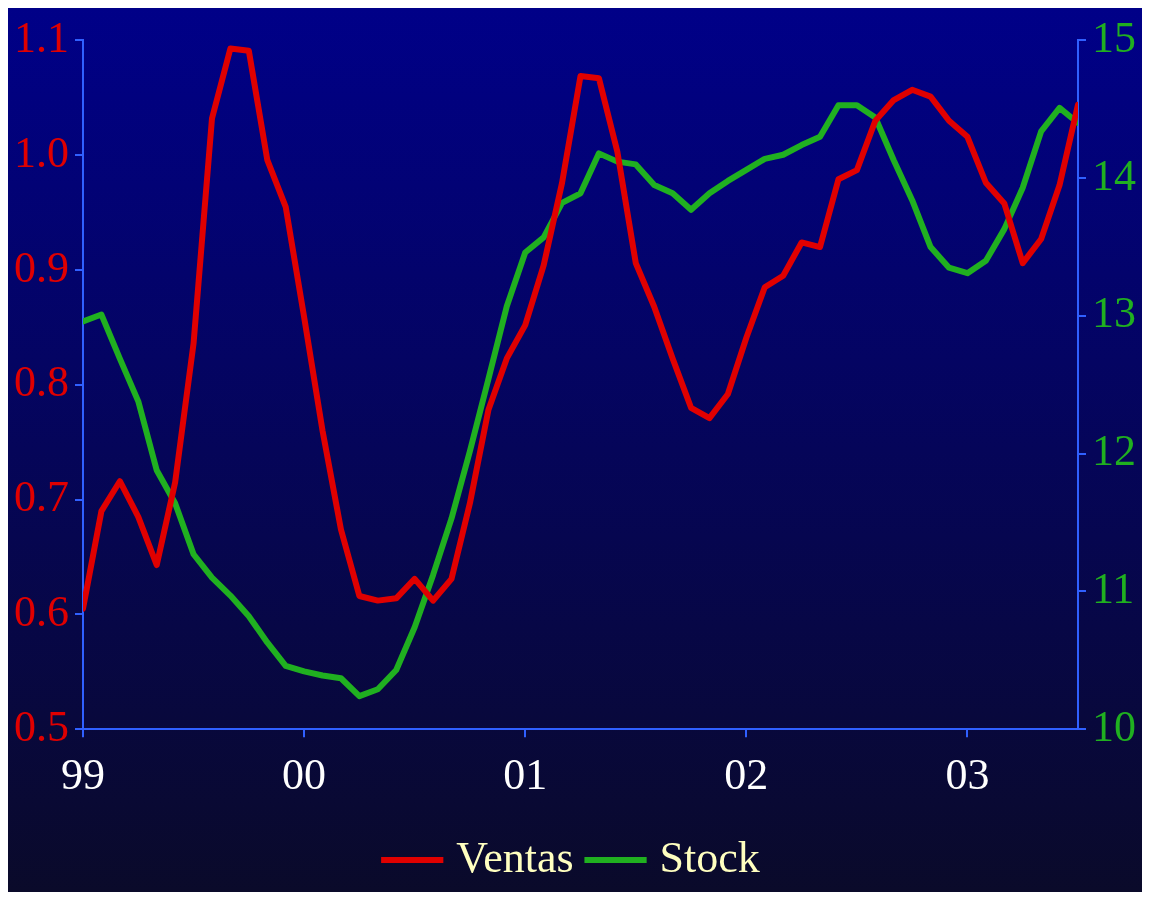 The image size is (1150, 900). Describe the element at coordinates (41, 726) in the screenshot. I see `y-tick-label: 0.5` at that location.